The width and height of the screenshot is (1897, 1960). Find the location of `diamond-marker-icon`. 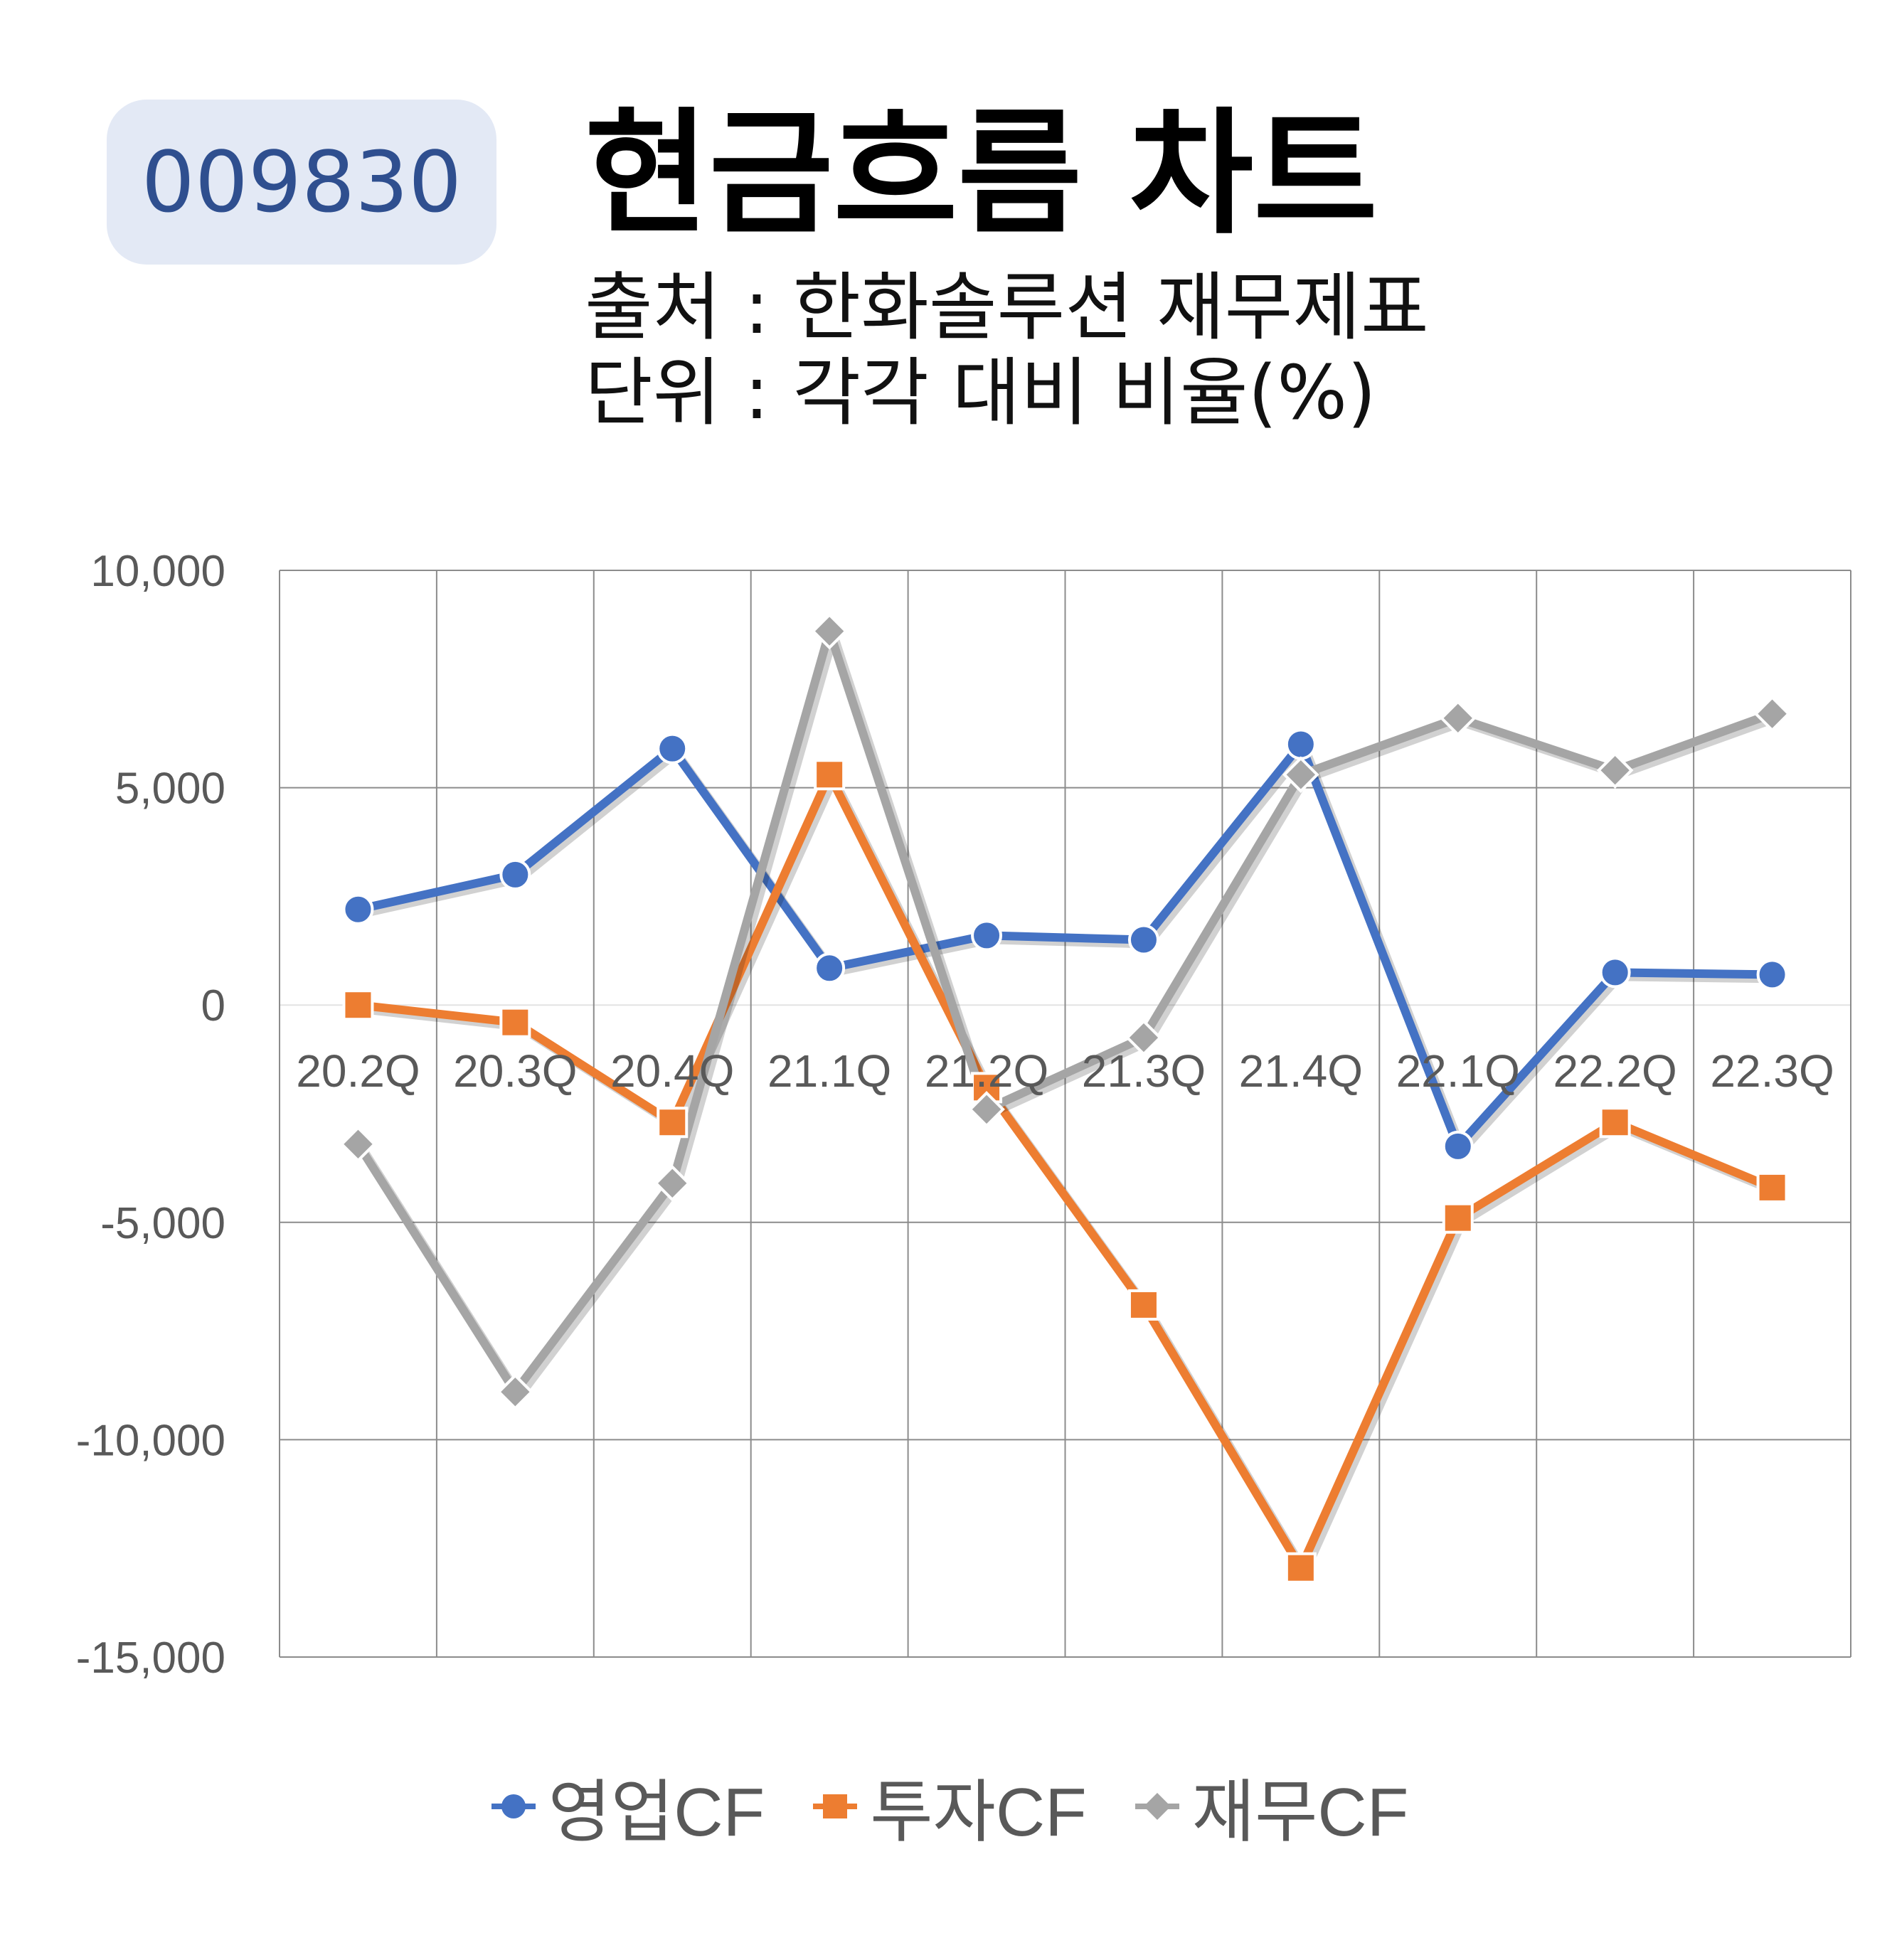

diamond-marker-icon is located at coordinates (1157, 1806).